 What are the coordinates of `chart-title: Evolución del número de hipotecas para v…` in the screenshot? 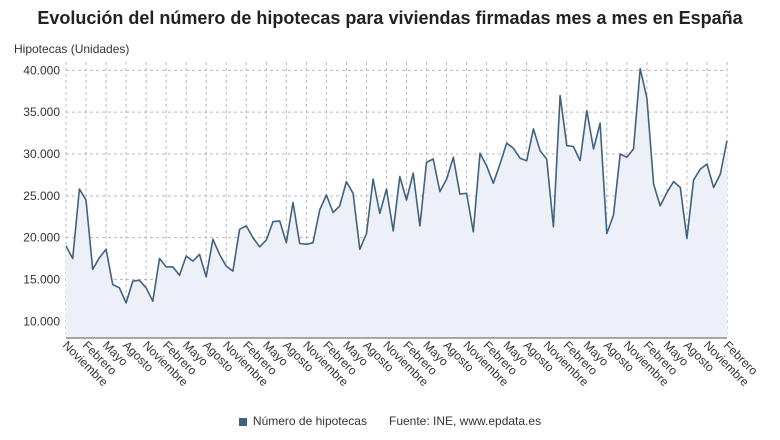 It's located at (390, 18).